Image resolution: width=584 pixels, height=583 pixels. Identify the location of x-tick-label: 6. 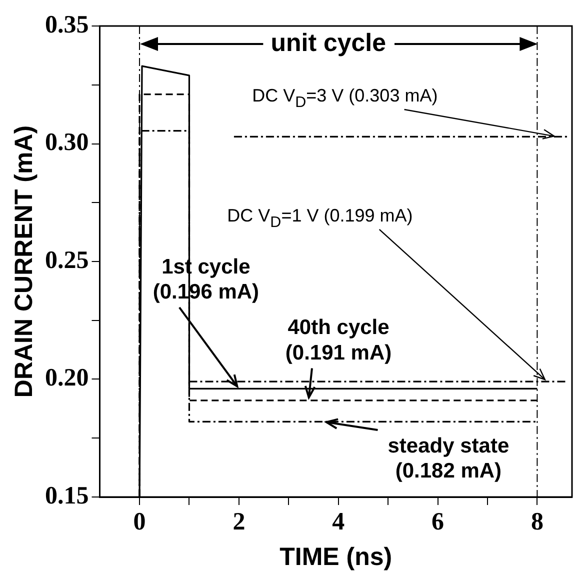
(438, 522).